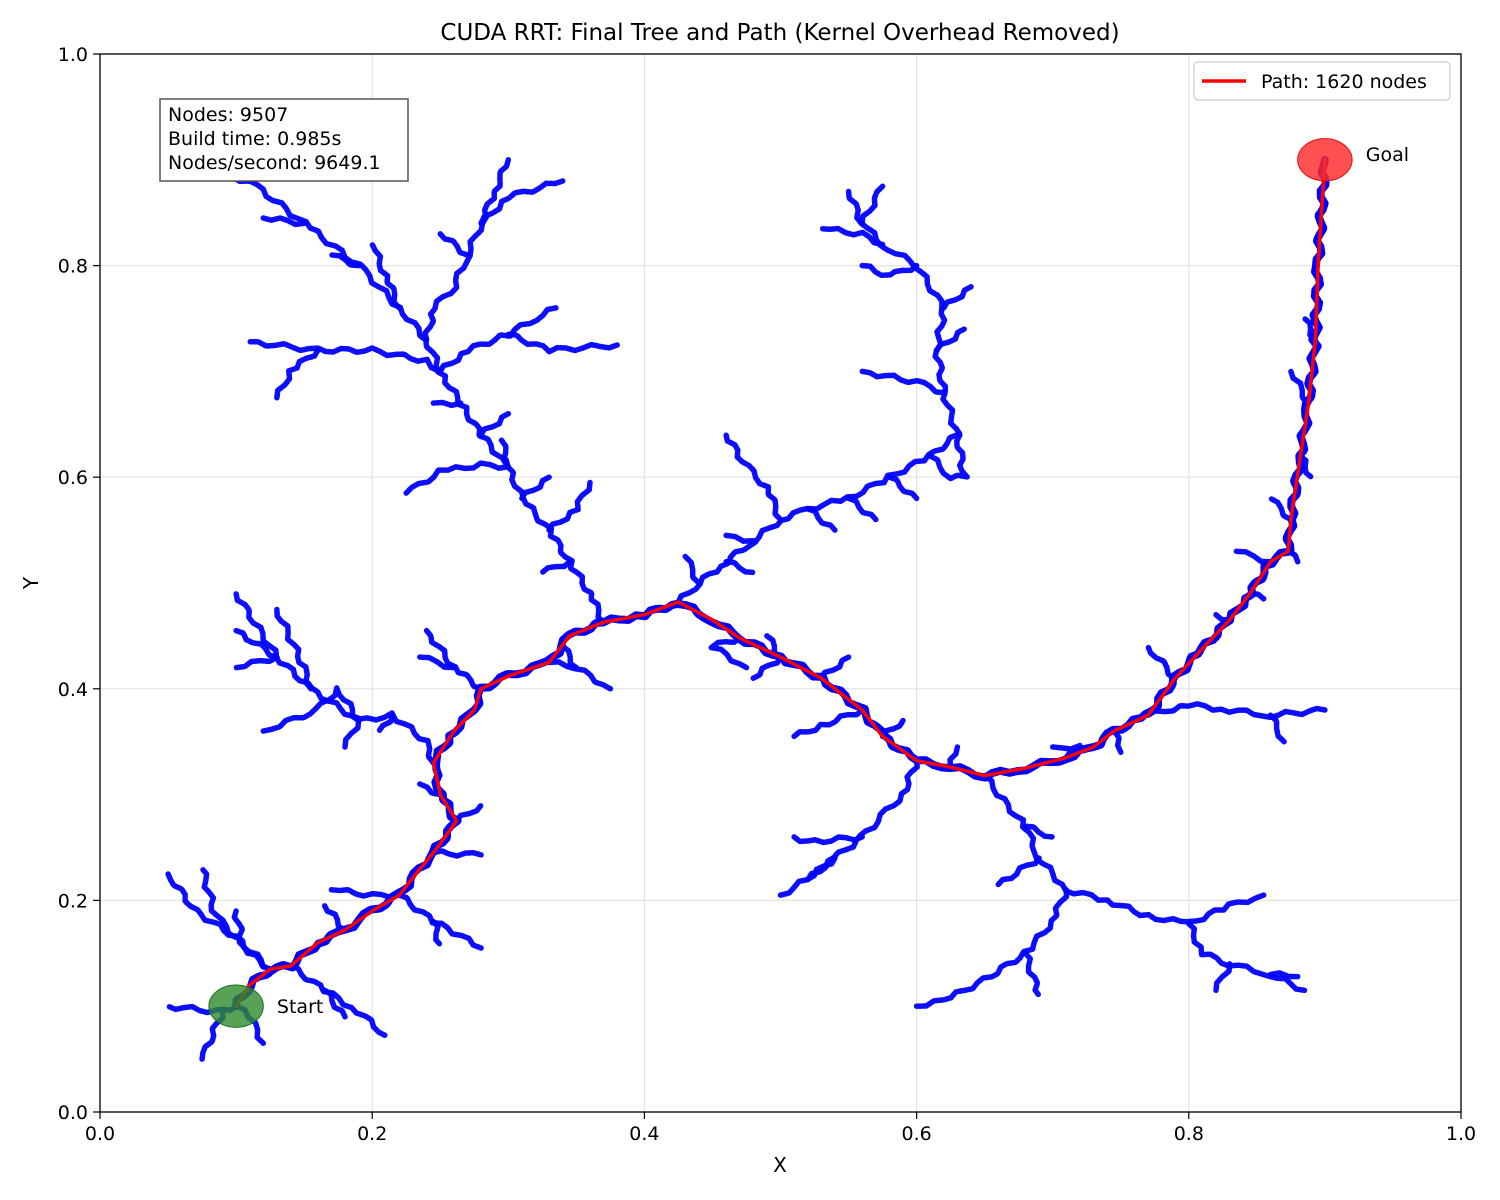 The image size is (1500, 1200). I want to click on y-tick-label: 0.6, so click(73, 478).